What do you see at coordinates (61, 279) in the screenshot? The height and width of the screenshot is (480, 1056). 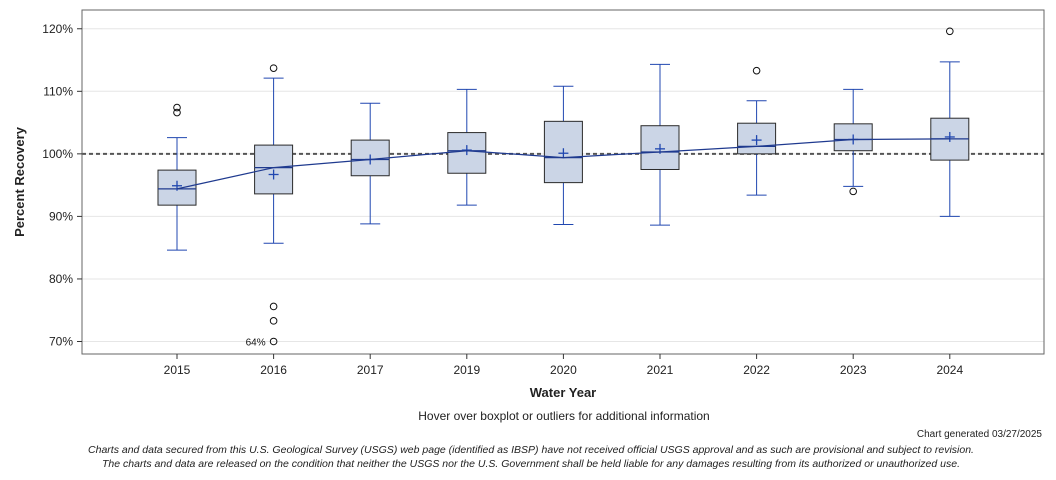 I see `y-tick-label: 80%` at bounding box center [61, 279].